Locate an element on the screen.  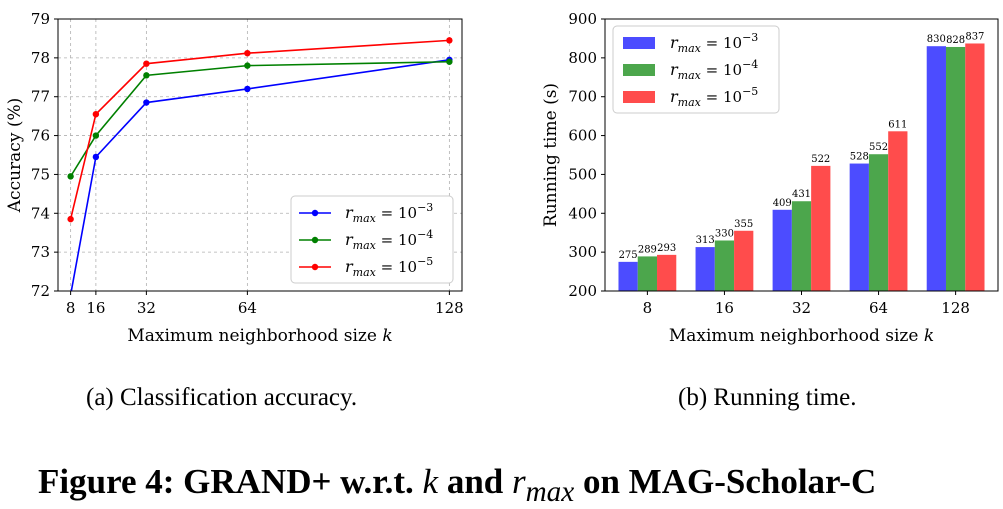
bar-value-label: 313 is located at coordinates (705, 240).